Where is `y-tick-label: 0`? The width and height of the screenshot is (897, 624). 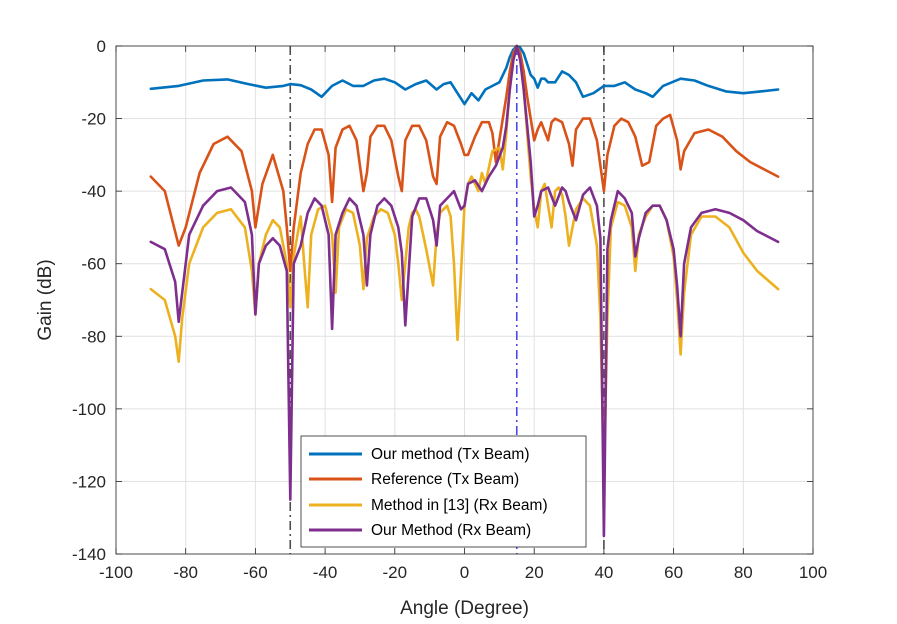 y-tick-label: 0 is located at coordinates (101, 46).